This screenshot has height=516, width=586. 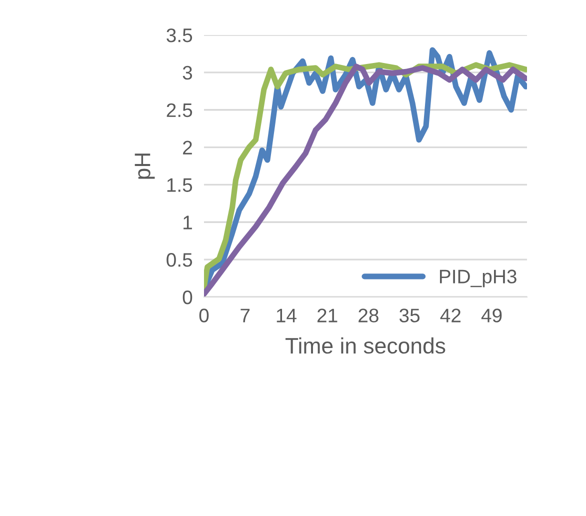 What do you see at coordinates (187, 73) in the screenshot?
I see `y-tick-label: 3` at bounding box center [187, 73].